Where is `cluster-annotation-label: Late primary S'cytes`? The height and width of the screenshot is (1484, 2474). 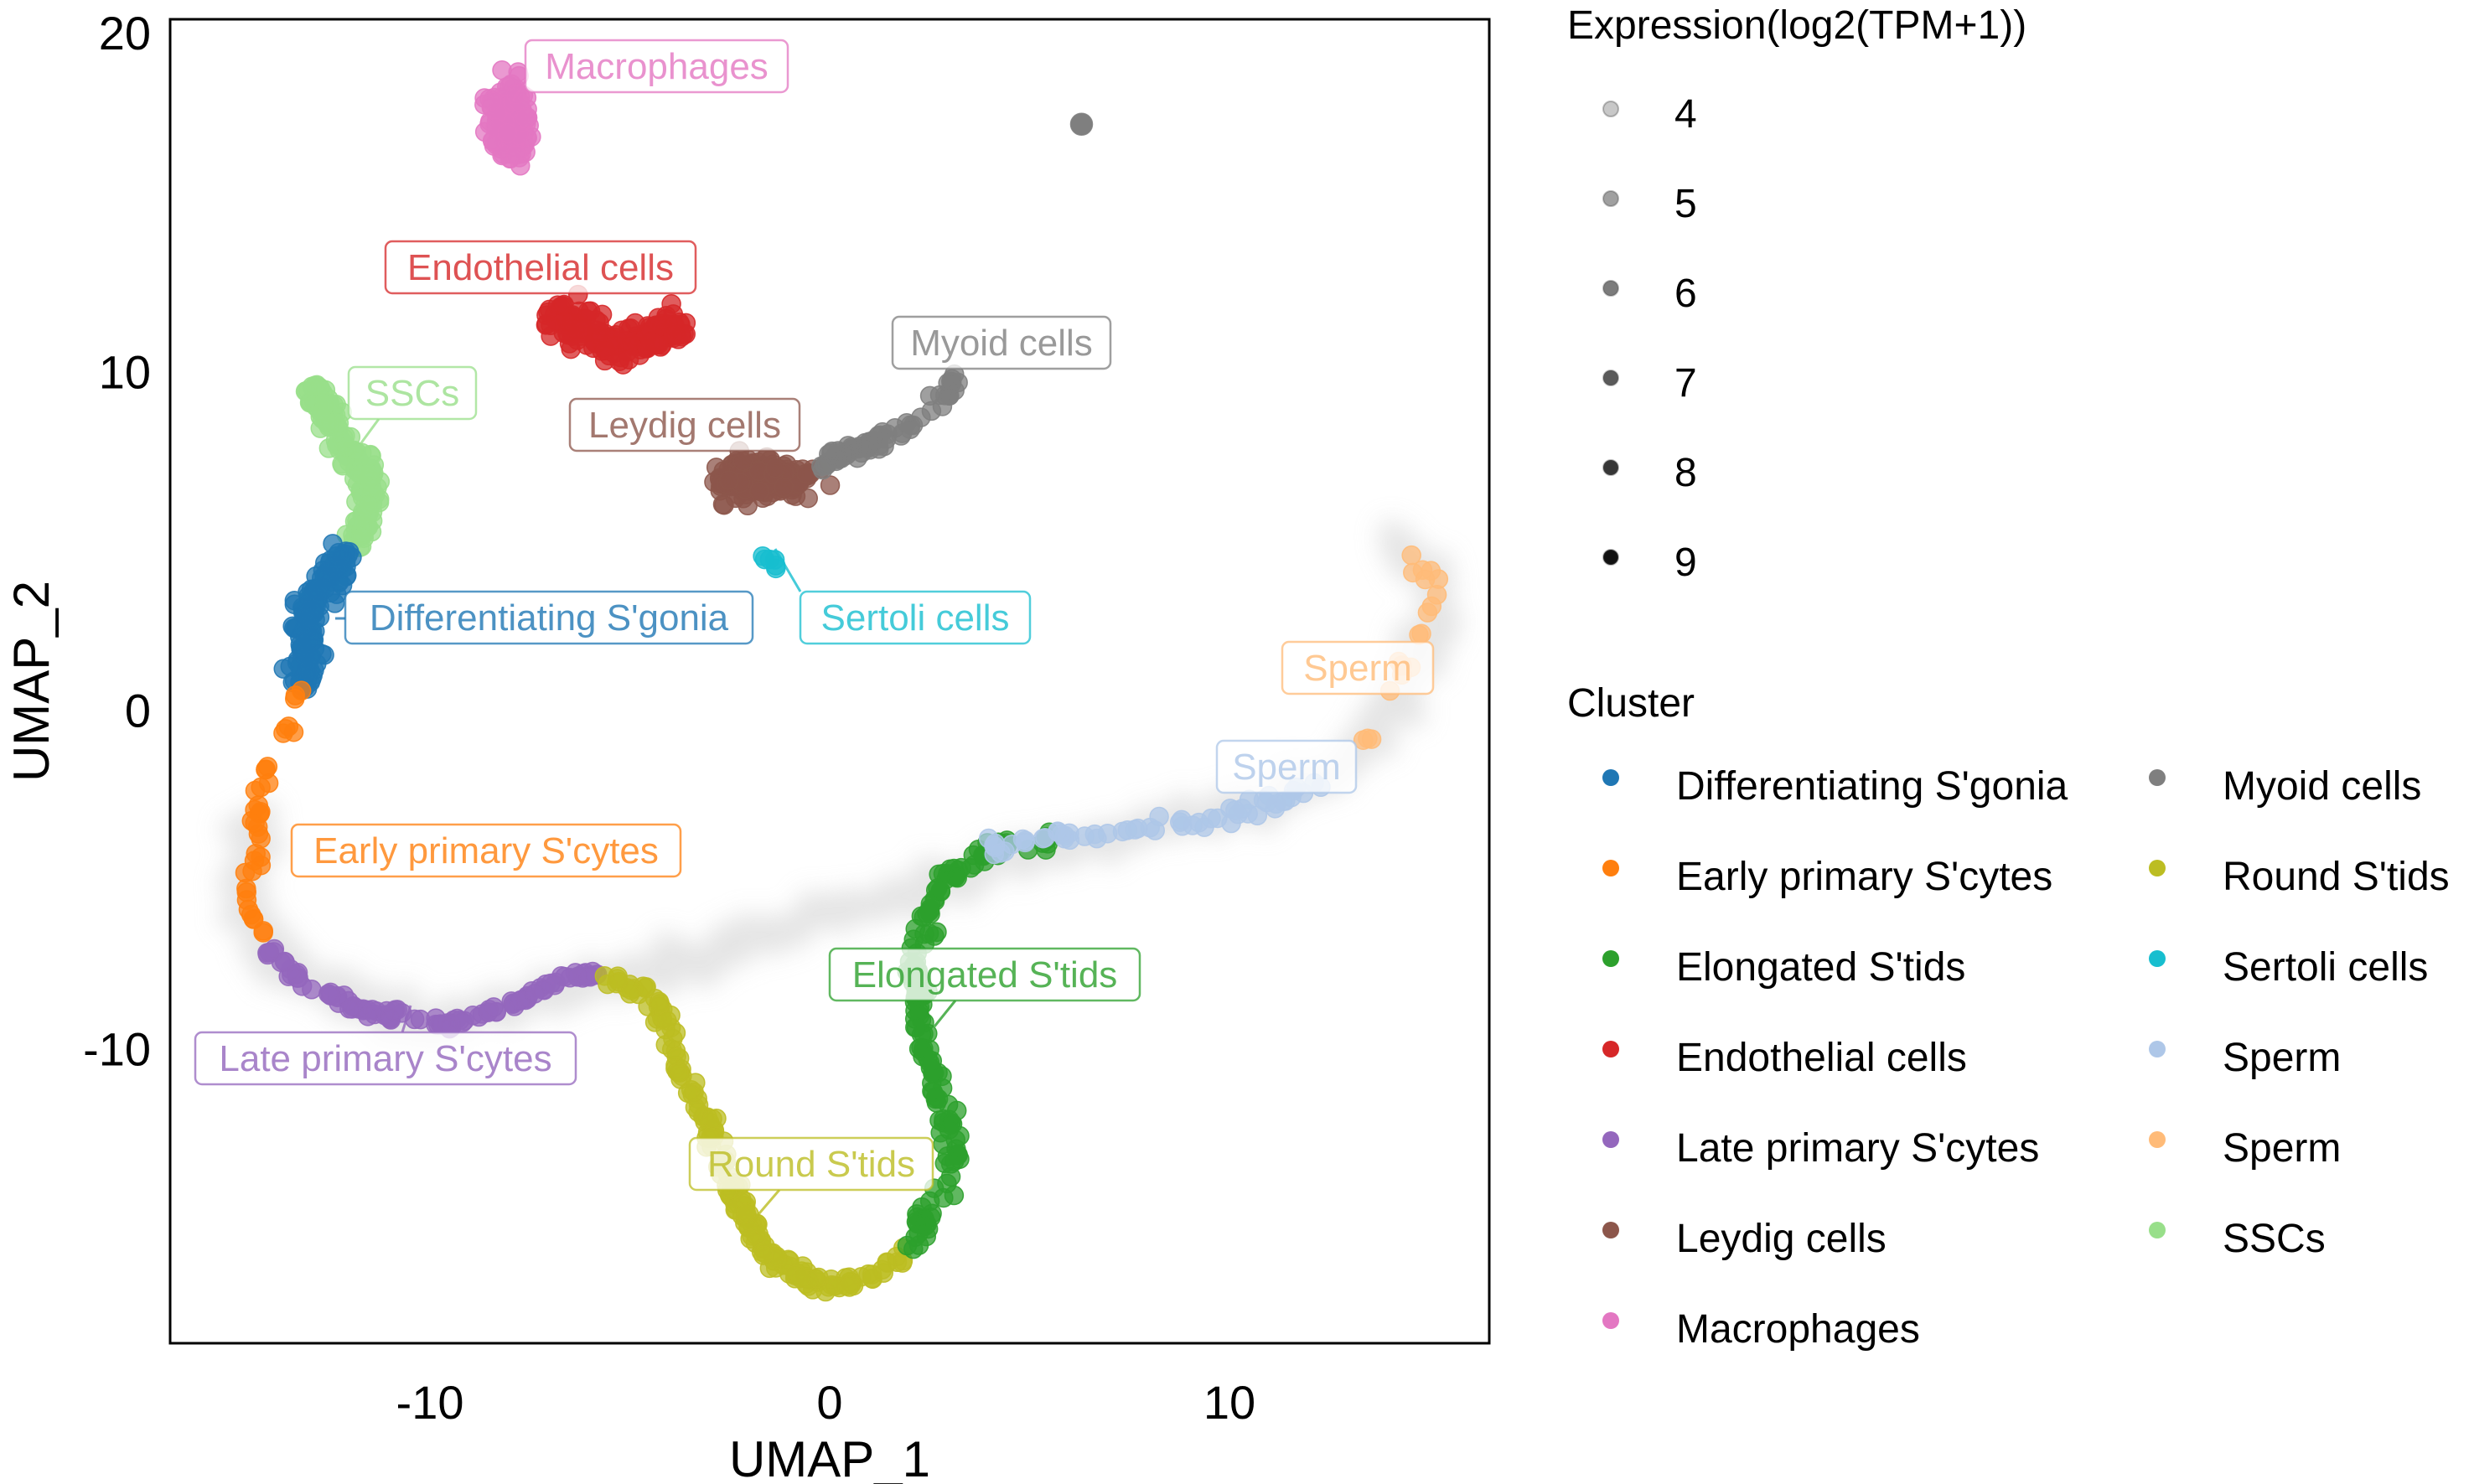
cluster-annotation-label: Late primary S'cytes is located at coordinates (385, 1059).